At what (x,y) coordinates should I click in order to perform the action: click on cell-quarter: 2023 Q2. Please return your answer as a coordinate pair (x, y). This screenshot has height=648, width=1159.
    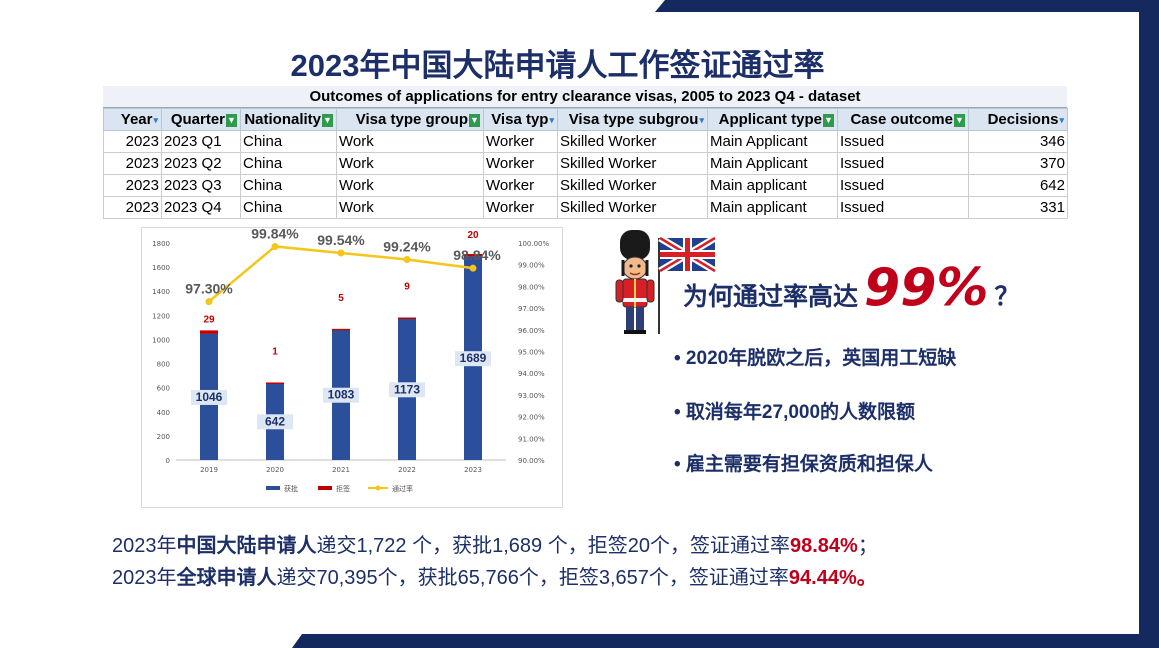
    Looking at the image, I should click on (201, 163).